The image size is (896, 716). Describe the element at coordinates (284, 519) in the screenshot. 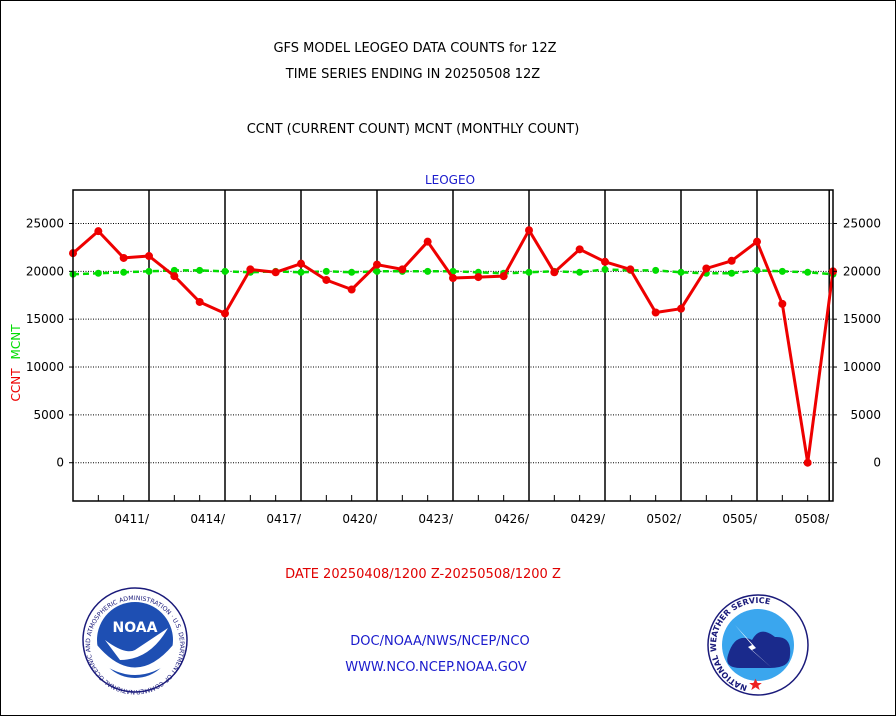

I see `x-tick-label: 0417/` at that location.